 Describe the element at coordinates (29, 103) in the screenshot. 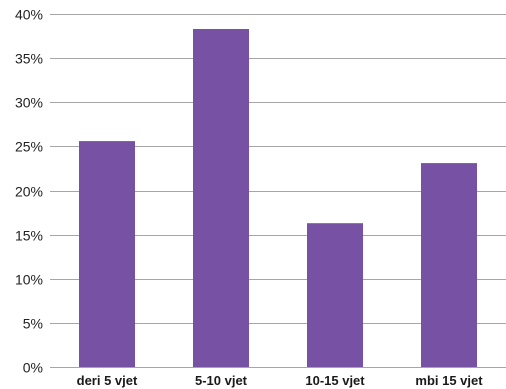

I see `y-tick-label: 30%` at that location.